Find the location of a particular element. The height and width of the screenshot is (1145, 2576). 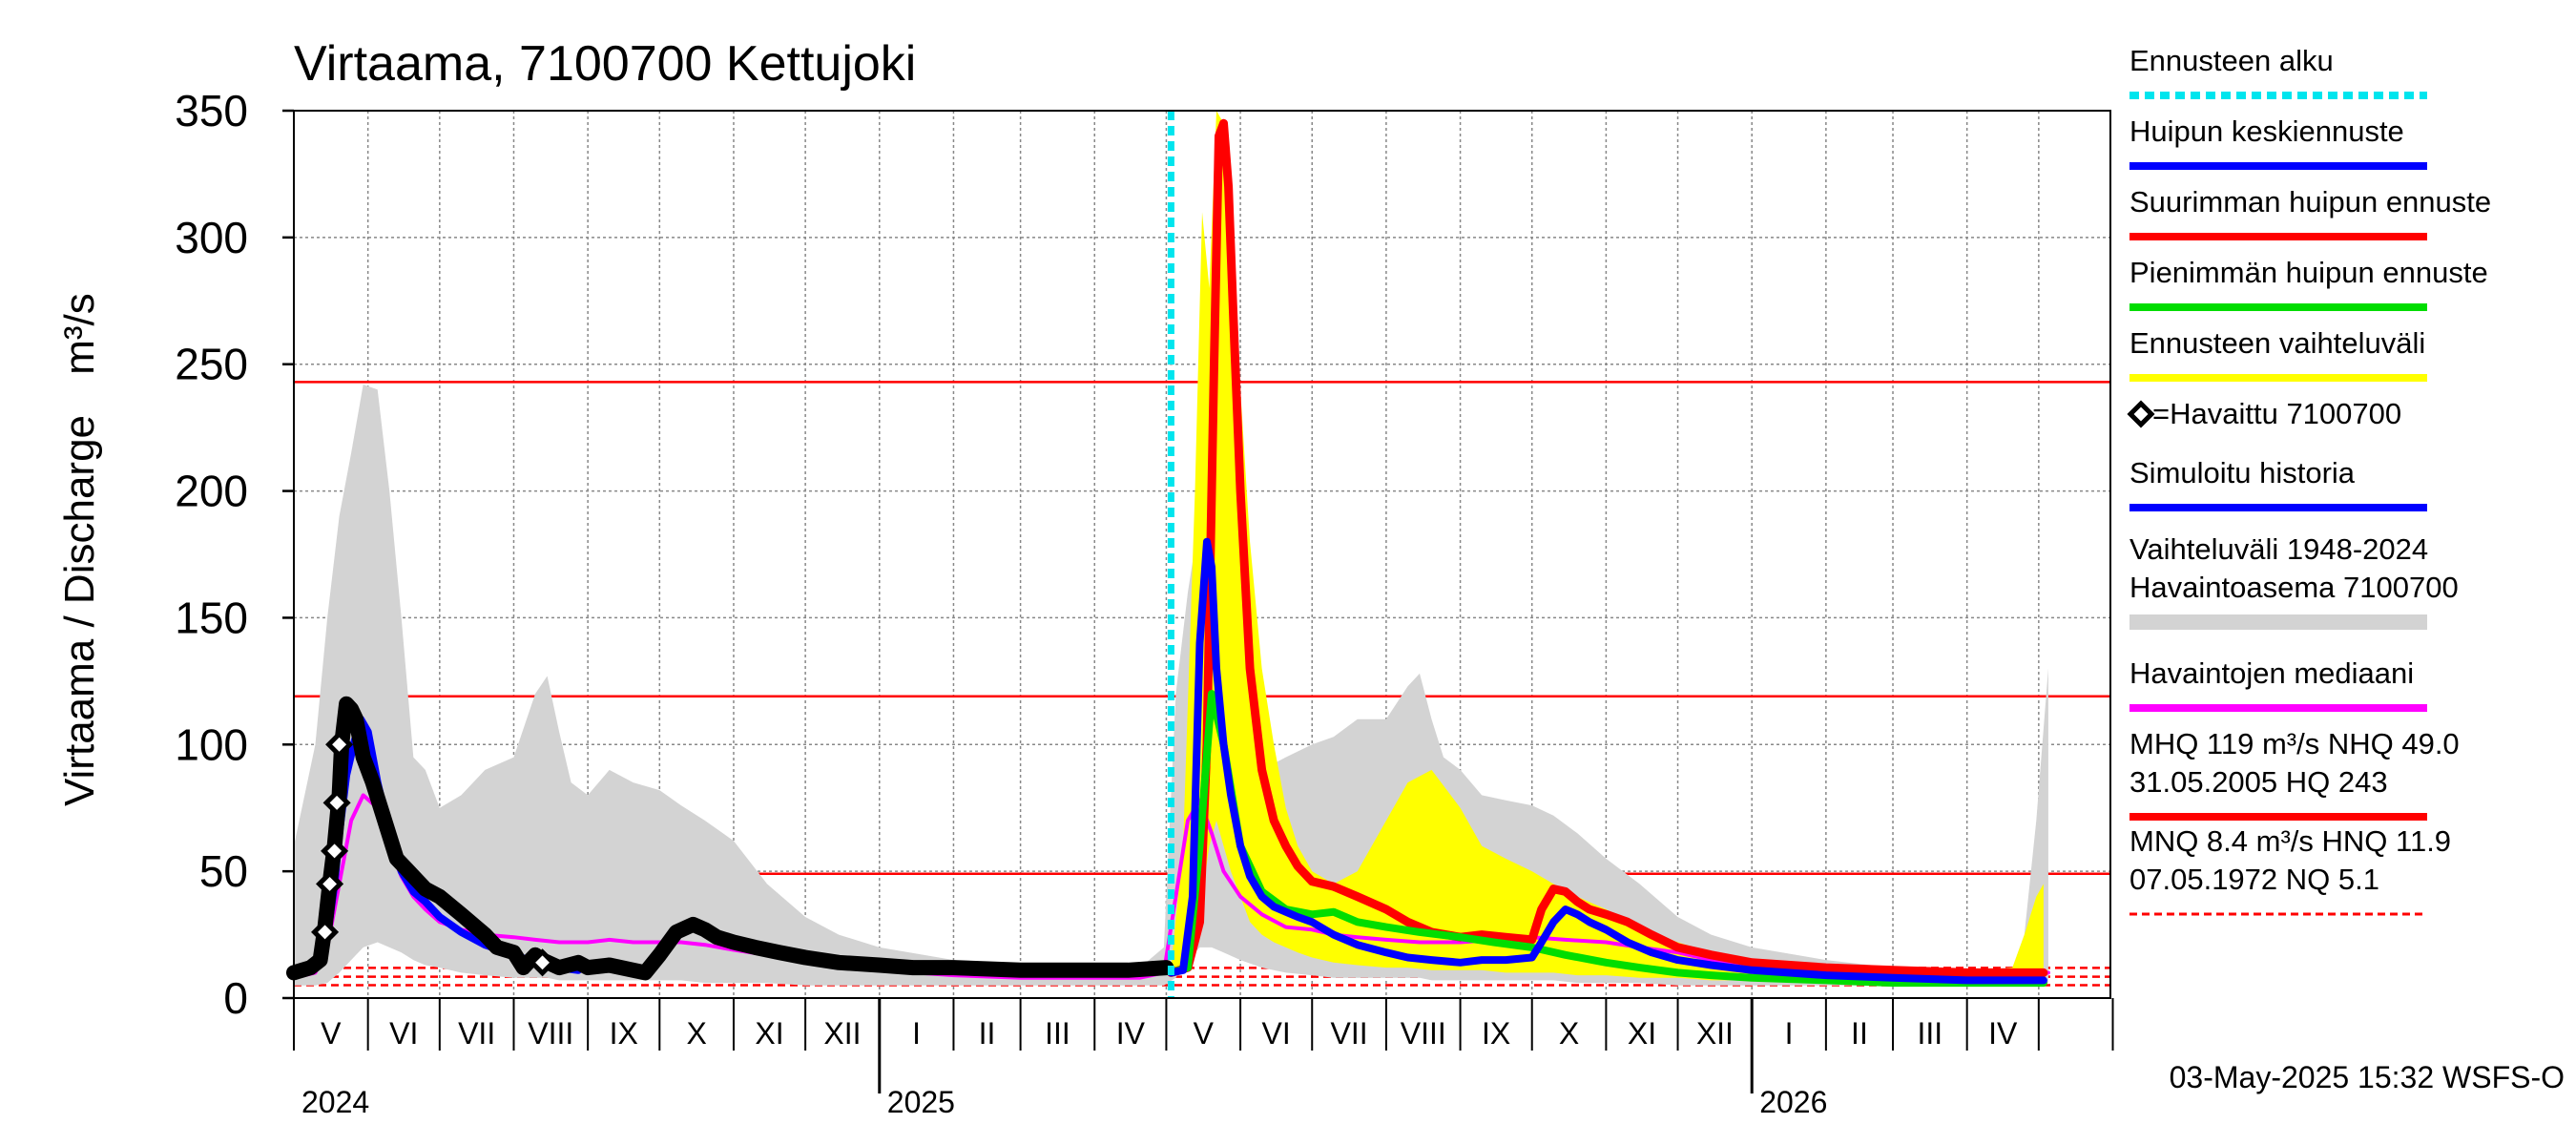

y-tick-label: 250 is located at coordinates (211, 364).